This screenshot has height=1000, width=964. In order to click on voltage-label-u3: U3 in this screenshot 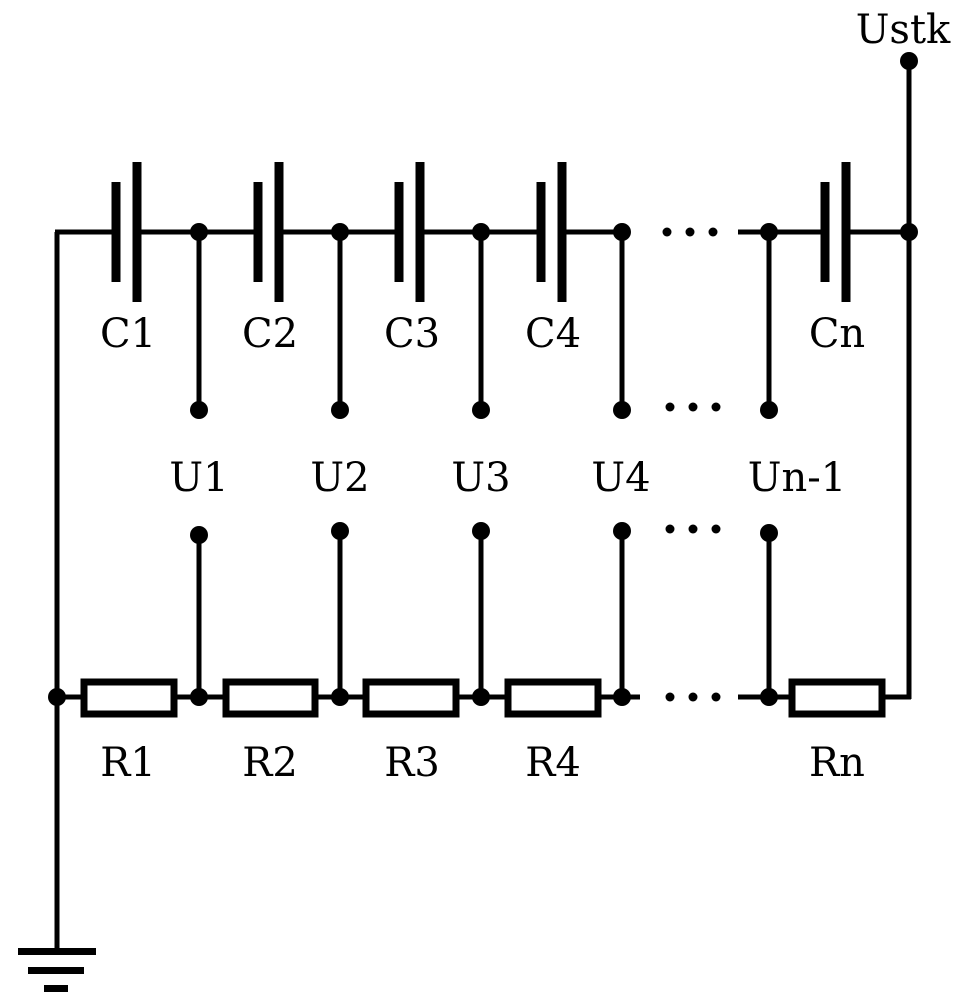, I will do `click(480, 478)`.